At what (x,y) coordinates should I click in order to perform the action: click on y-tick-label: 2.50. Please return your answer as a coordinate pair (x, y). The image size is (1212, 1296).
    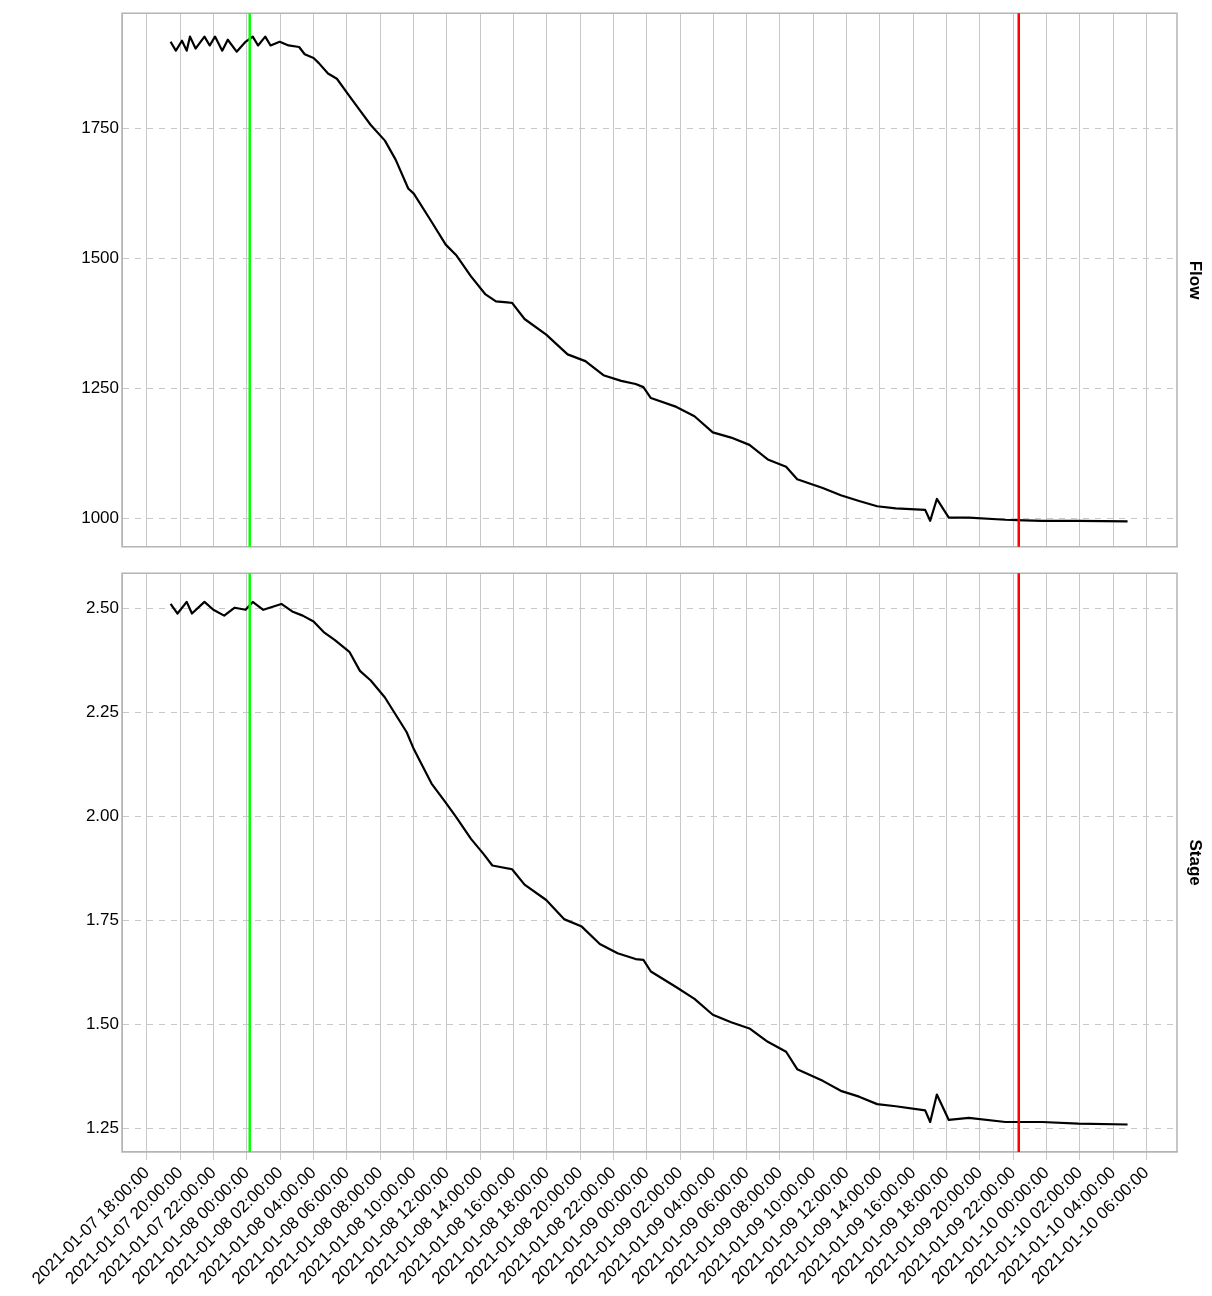
    Looking at the image, I should click on (102, 608).